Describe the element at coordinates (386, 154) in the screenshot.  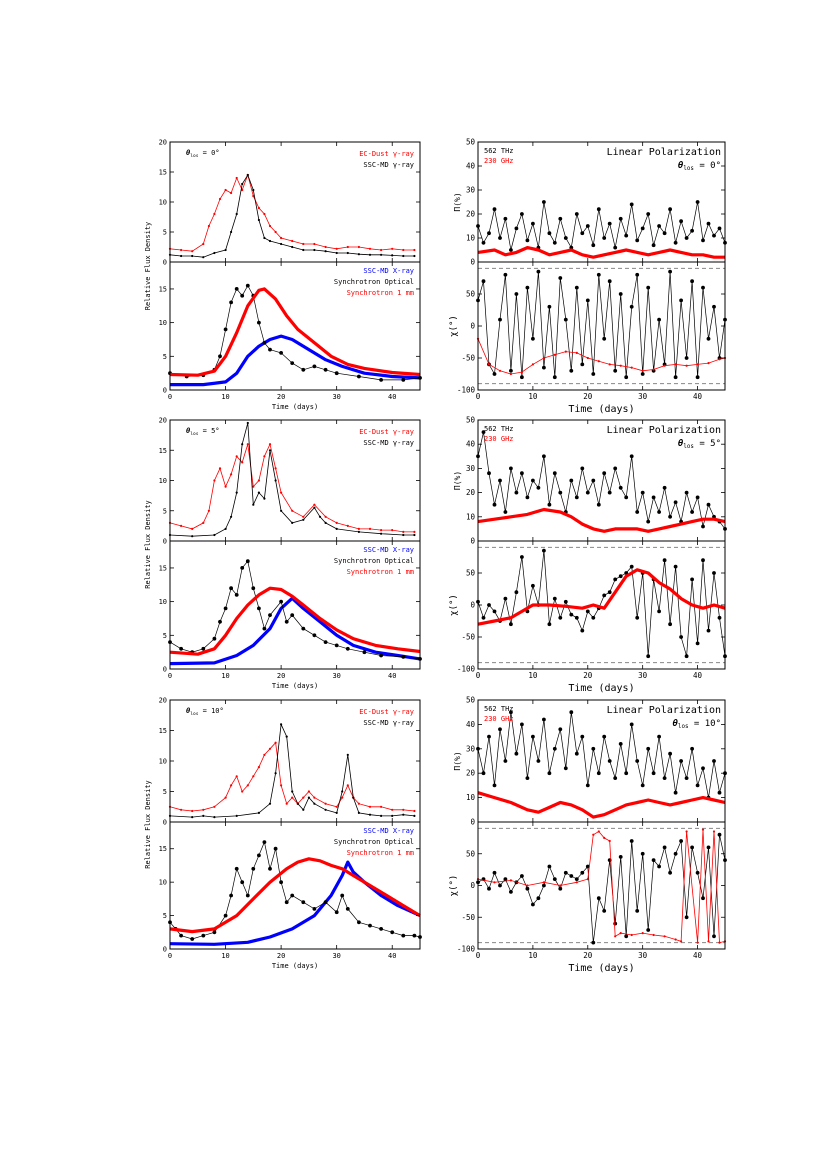
I see `legend-ec-dust: EC-Dust γ-ray` at that location.